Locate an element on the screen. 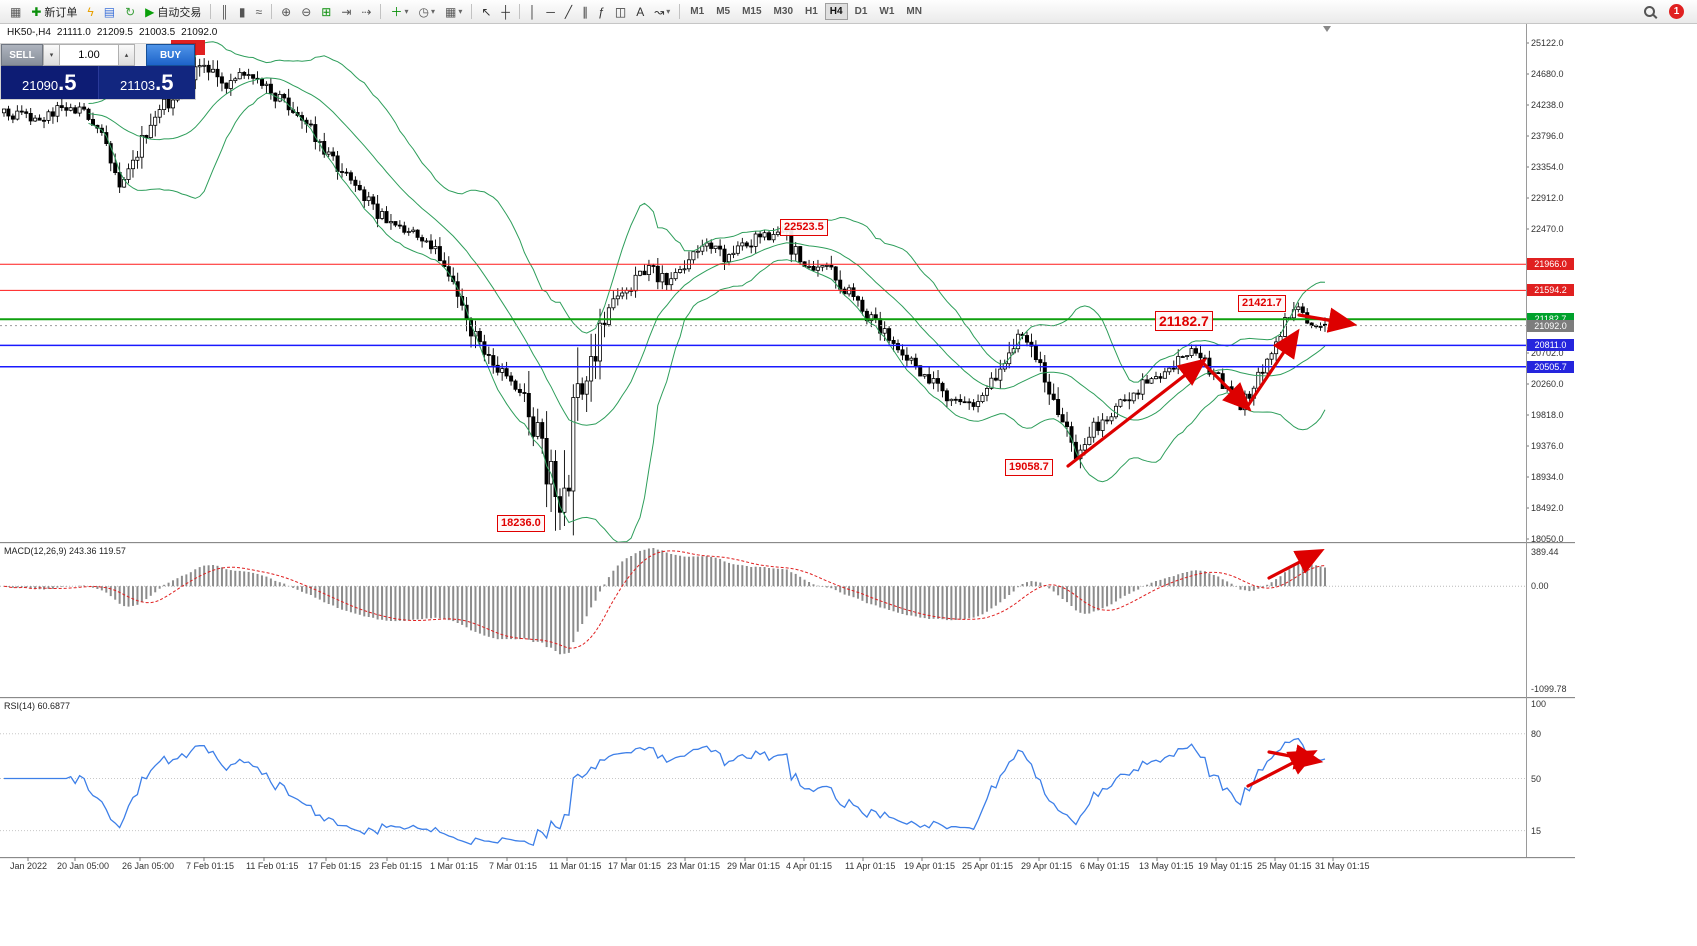 This screenshot has height=946, width=1697. notification-badge: 1 is located at coordinates (1676, 11).